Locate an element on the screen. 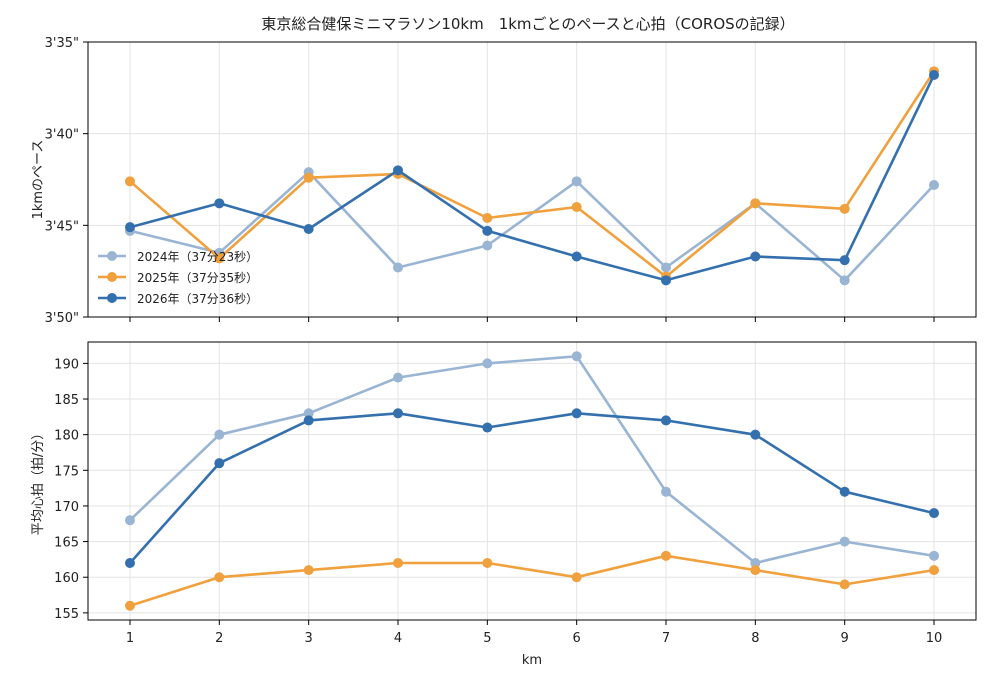 This screenshot has height=682, width=990. y-axis-label: 平均心拍（拍/分） is located at coordinates (38, 481).